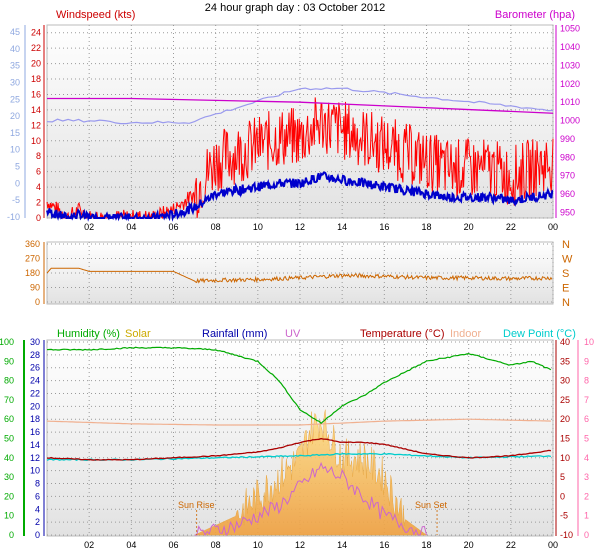  What do you see at coordinates (566, 535) in the screenshot?
I see `temp-tick-label: -10` at bounding box center [566, 535].